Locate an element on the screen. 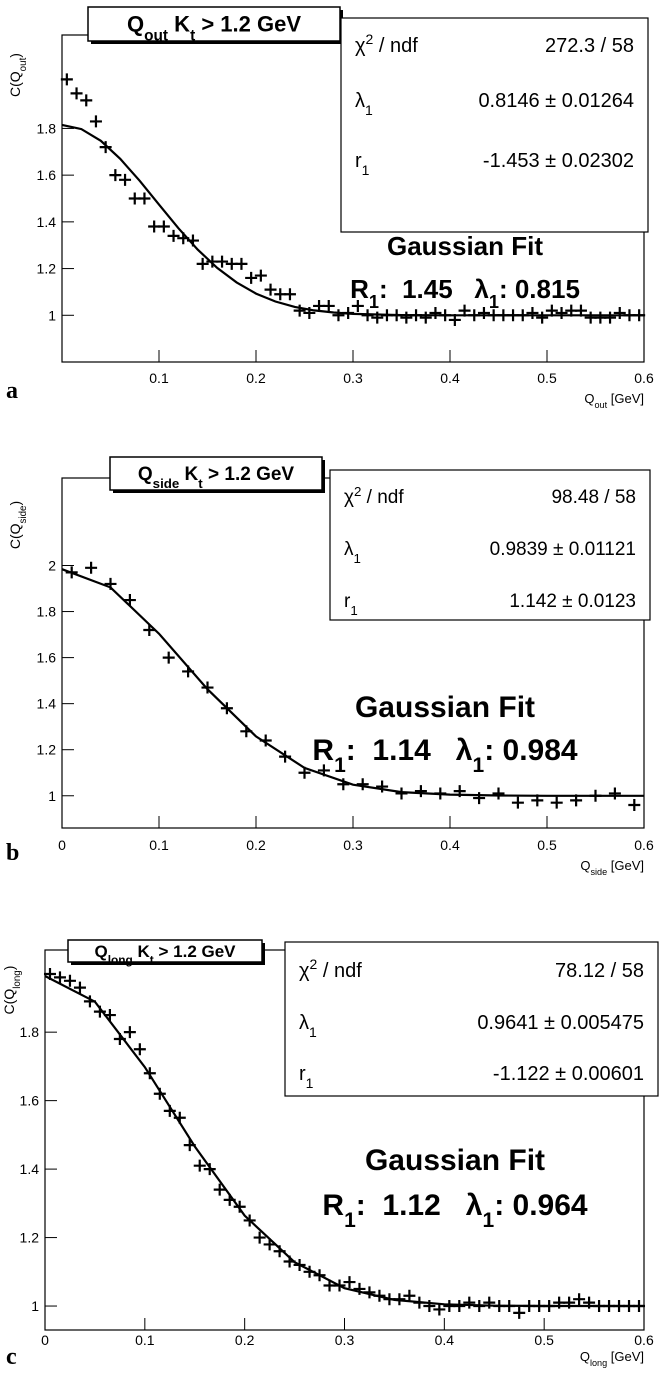 This screenshot has width=669, height=1374. x-axis-label-part: Q is located at coordinates (585, 865).